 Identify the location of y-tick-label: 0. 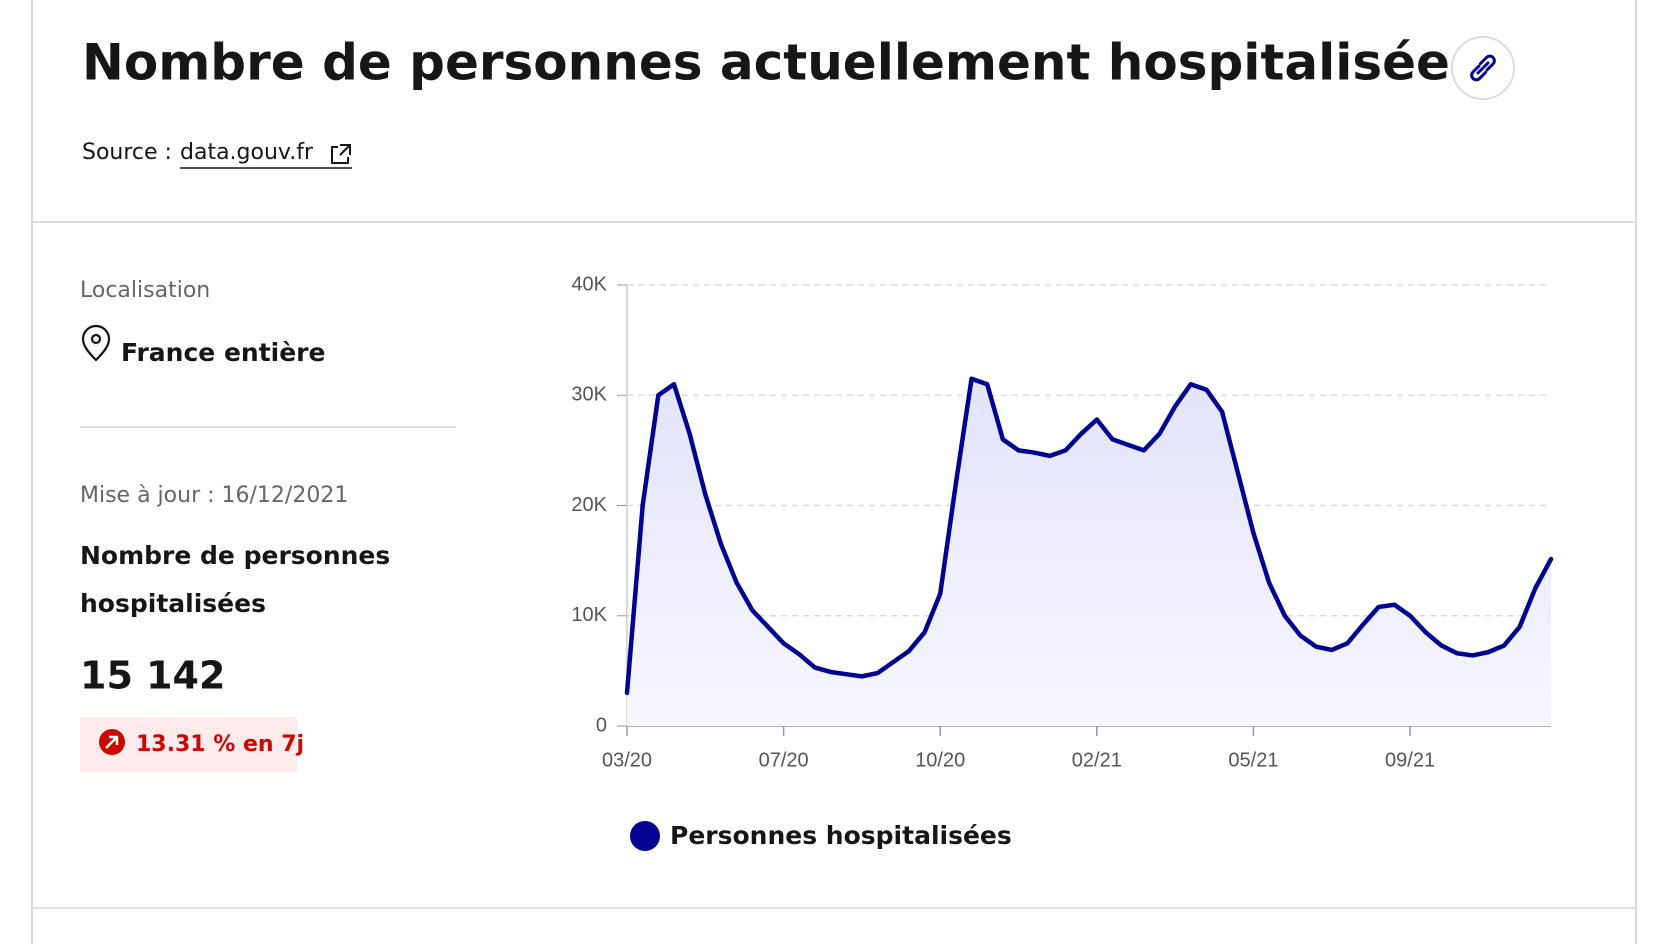
(601, 725).